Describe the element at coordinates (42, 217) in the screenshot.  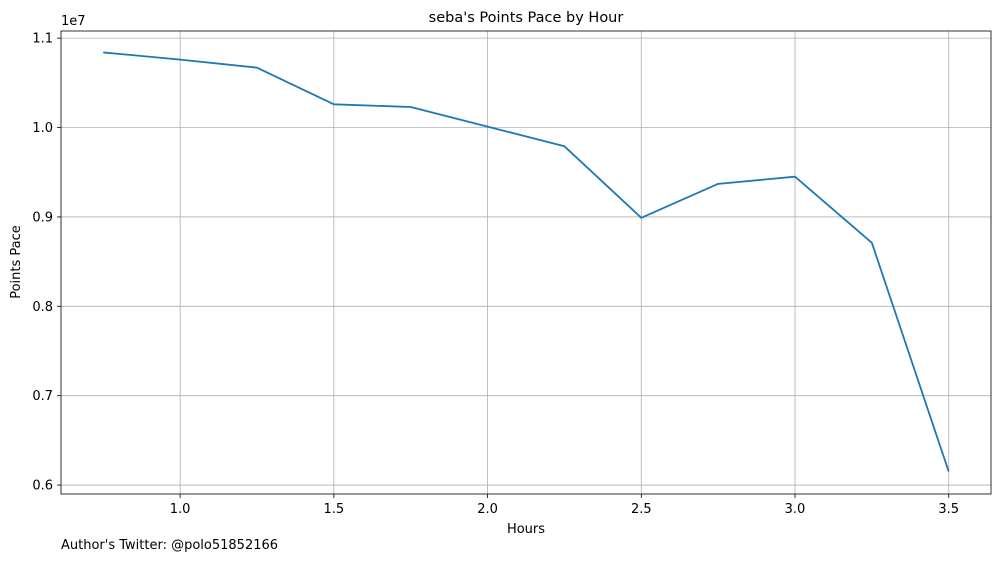
I see `y-tick-label: 0.9` at that location.